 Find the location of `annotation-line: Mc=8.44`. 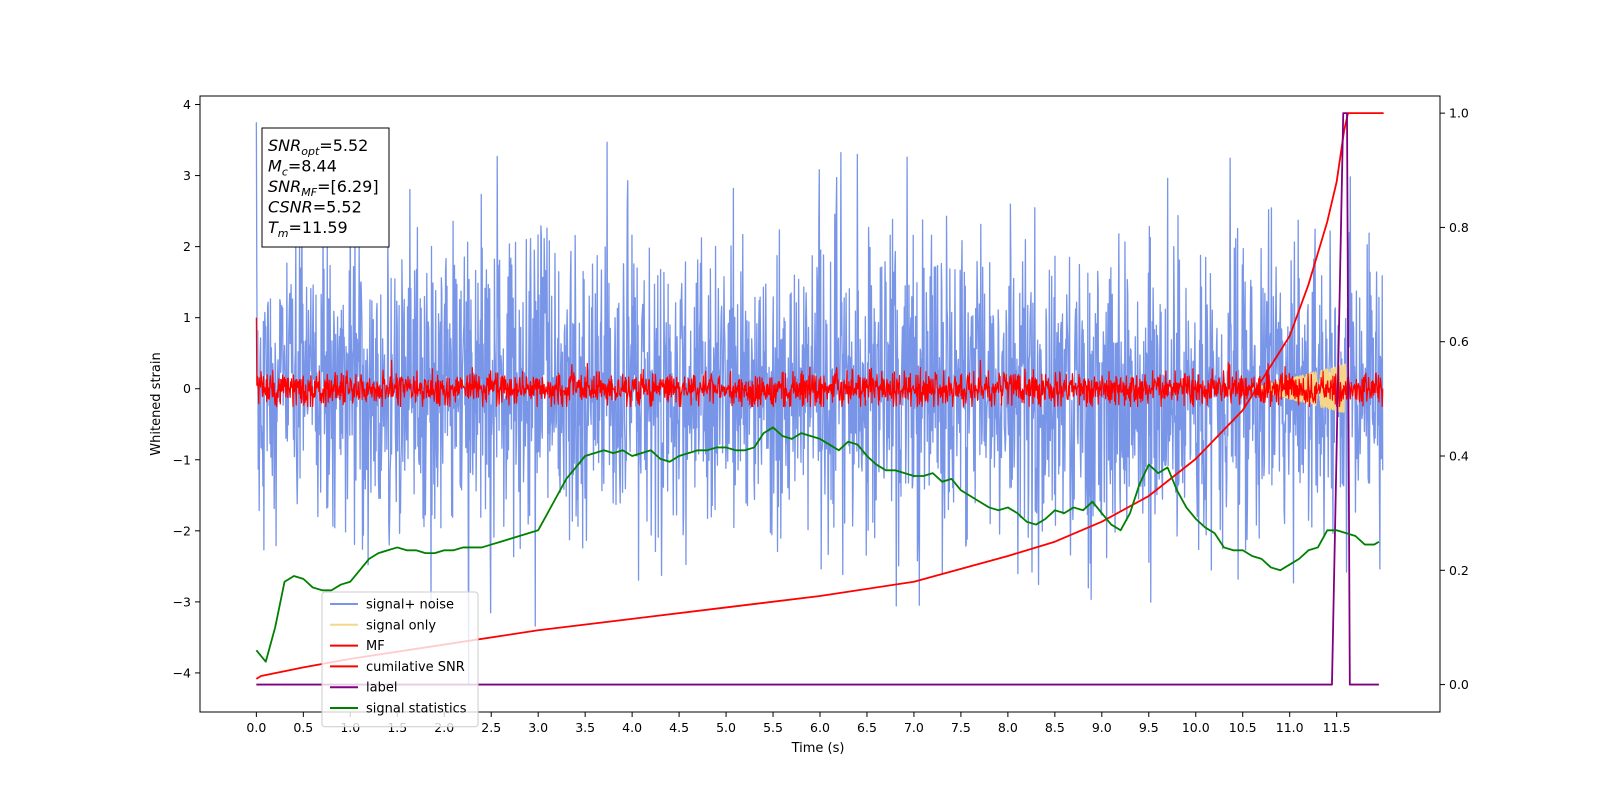

annotation-line: Mc=8.44 is located at coordinates (302, 168).